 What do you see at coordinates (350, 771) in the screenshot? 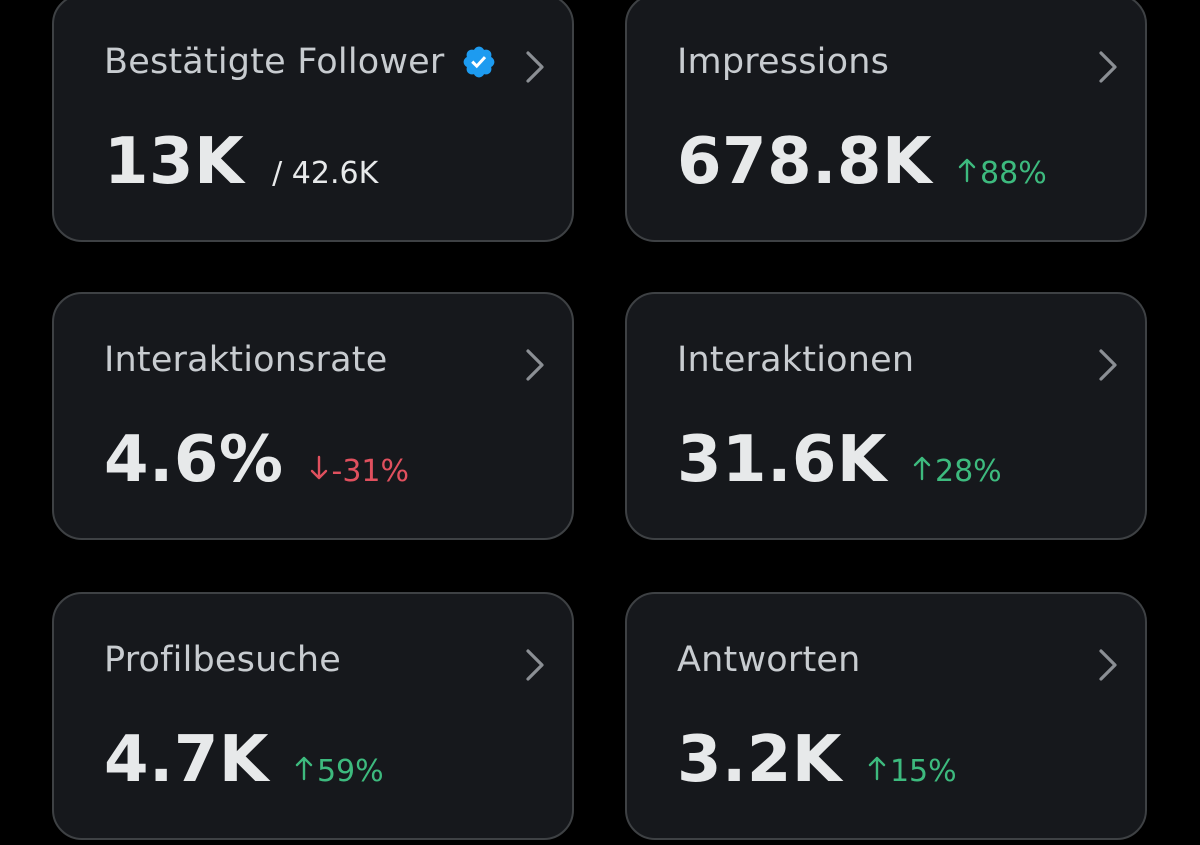
I see `change-value: 59%` at bounding box center [350, 771].